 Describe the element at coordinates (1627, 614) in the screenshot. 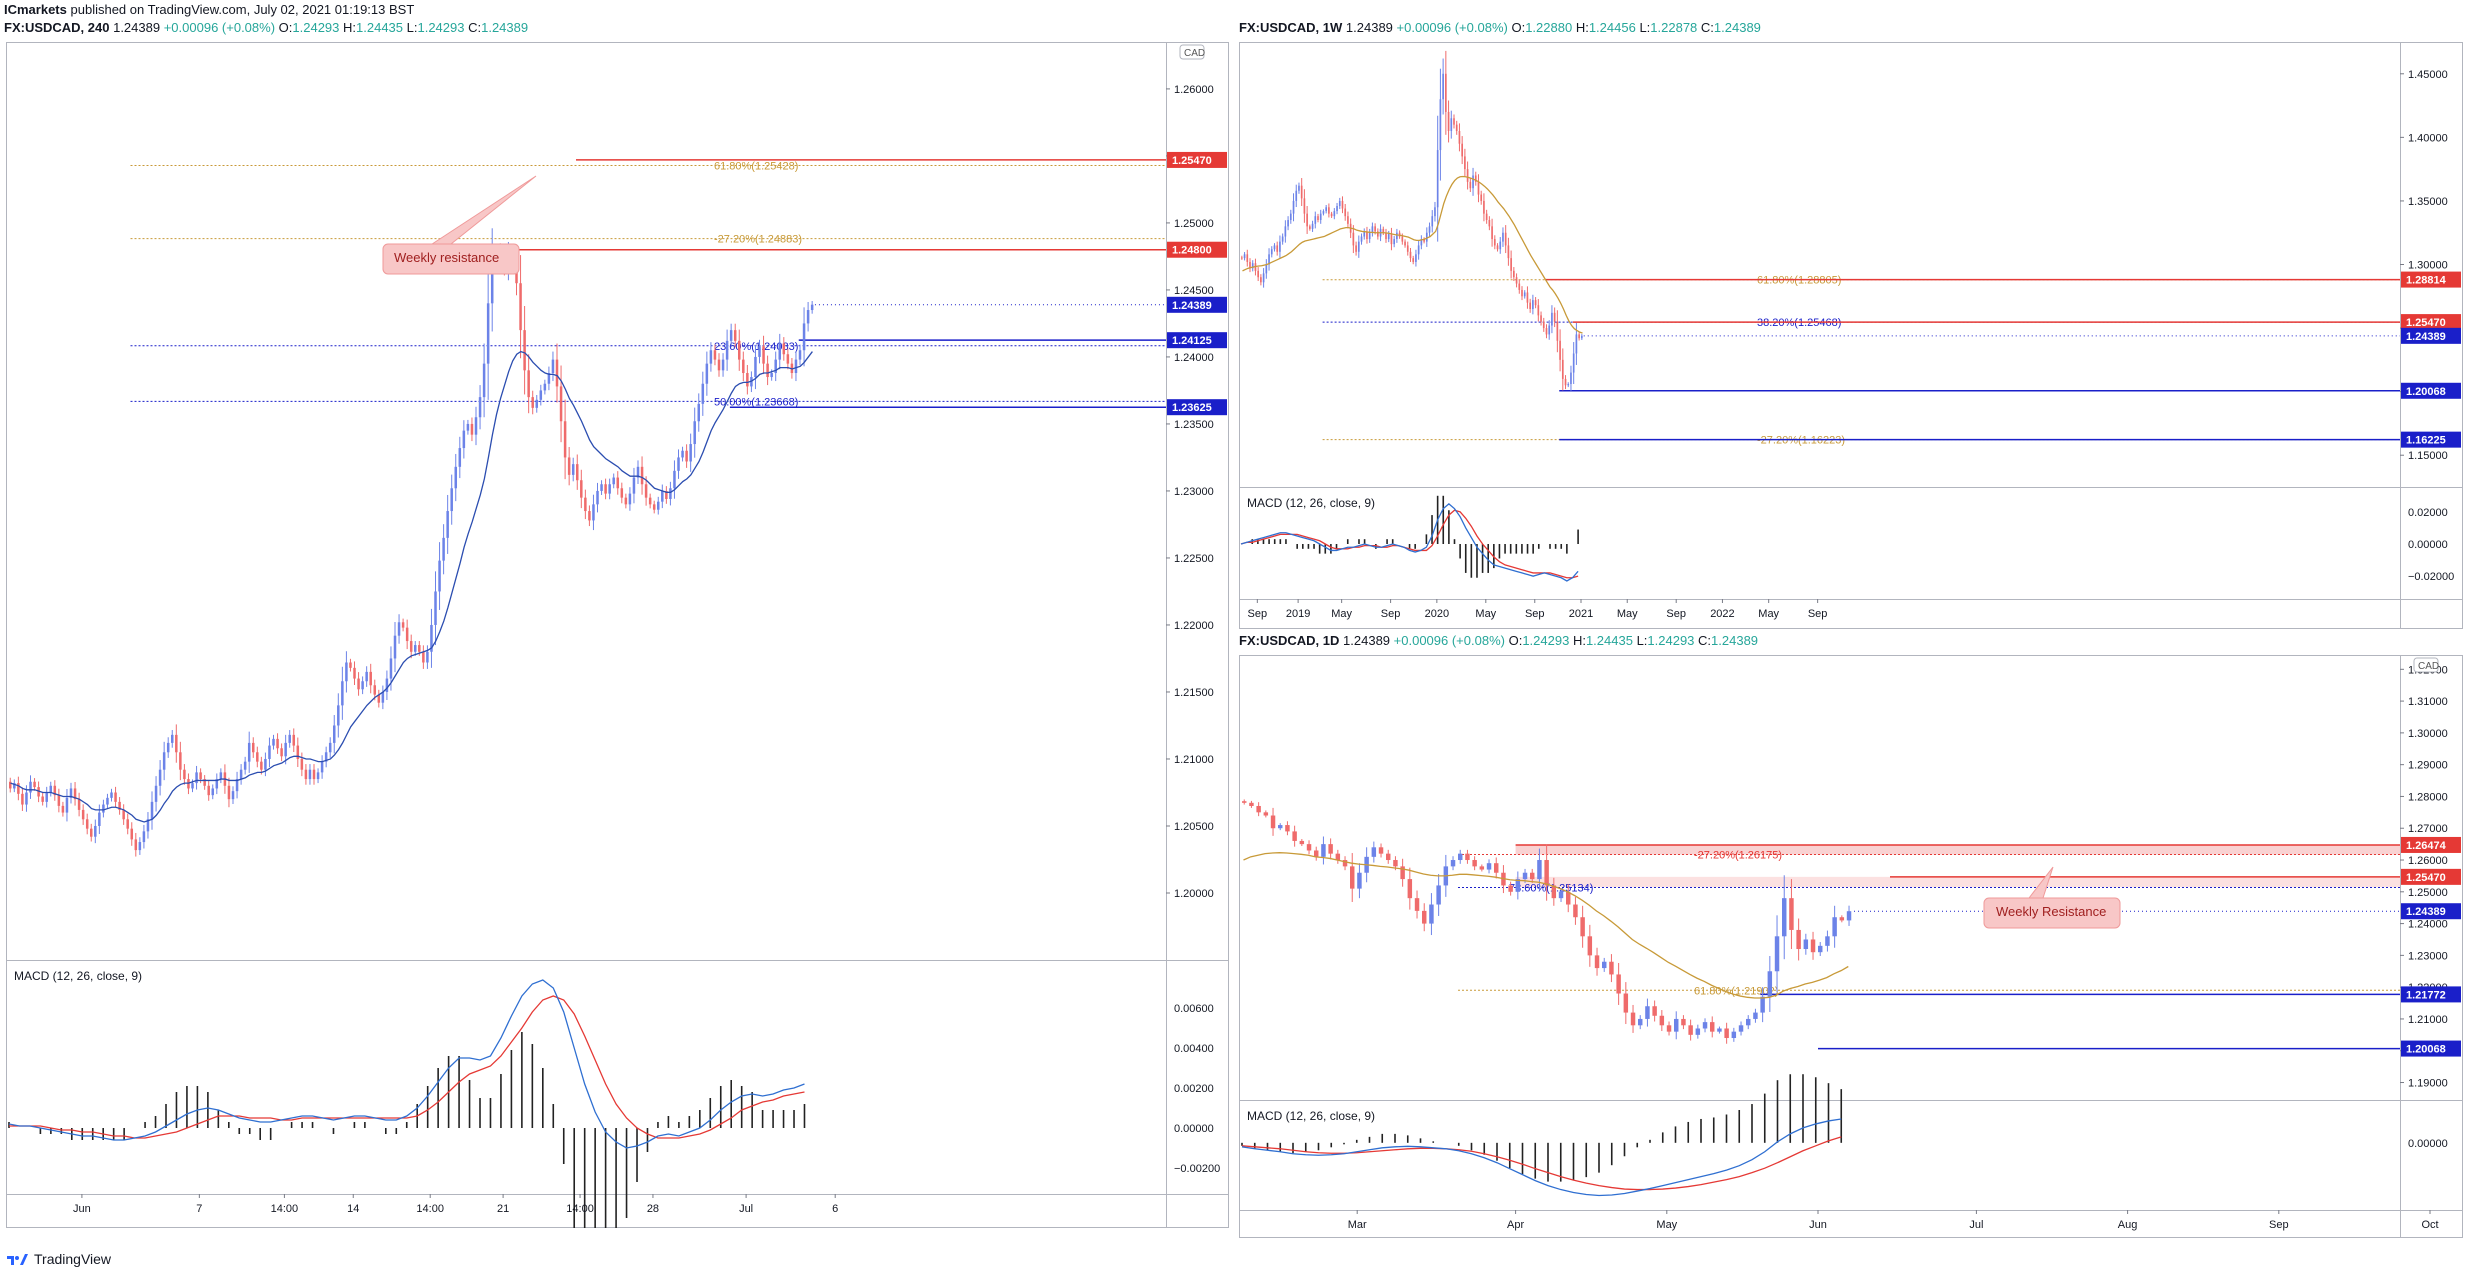

I see `x-tick-label: May` at that location.